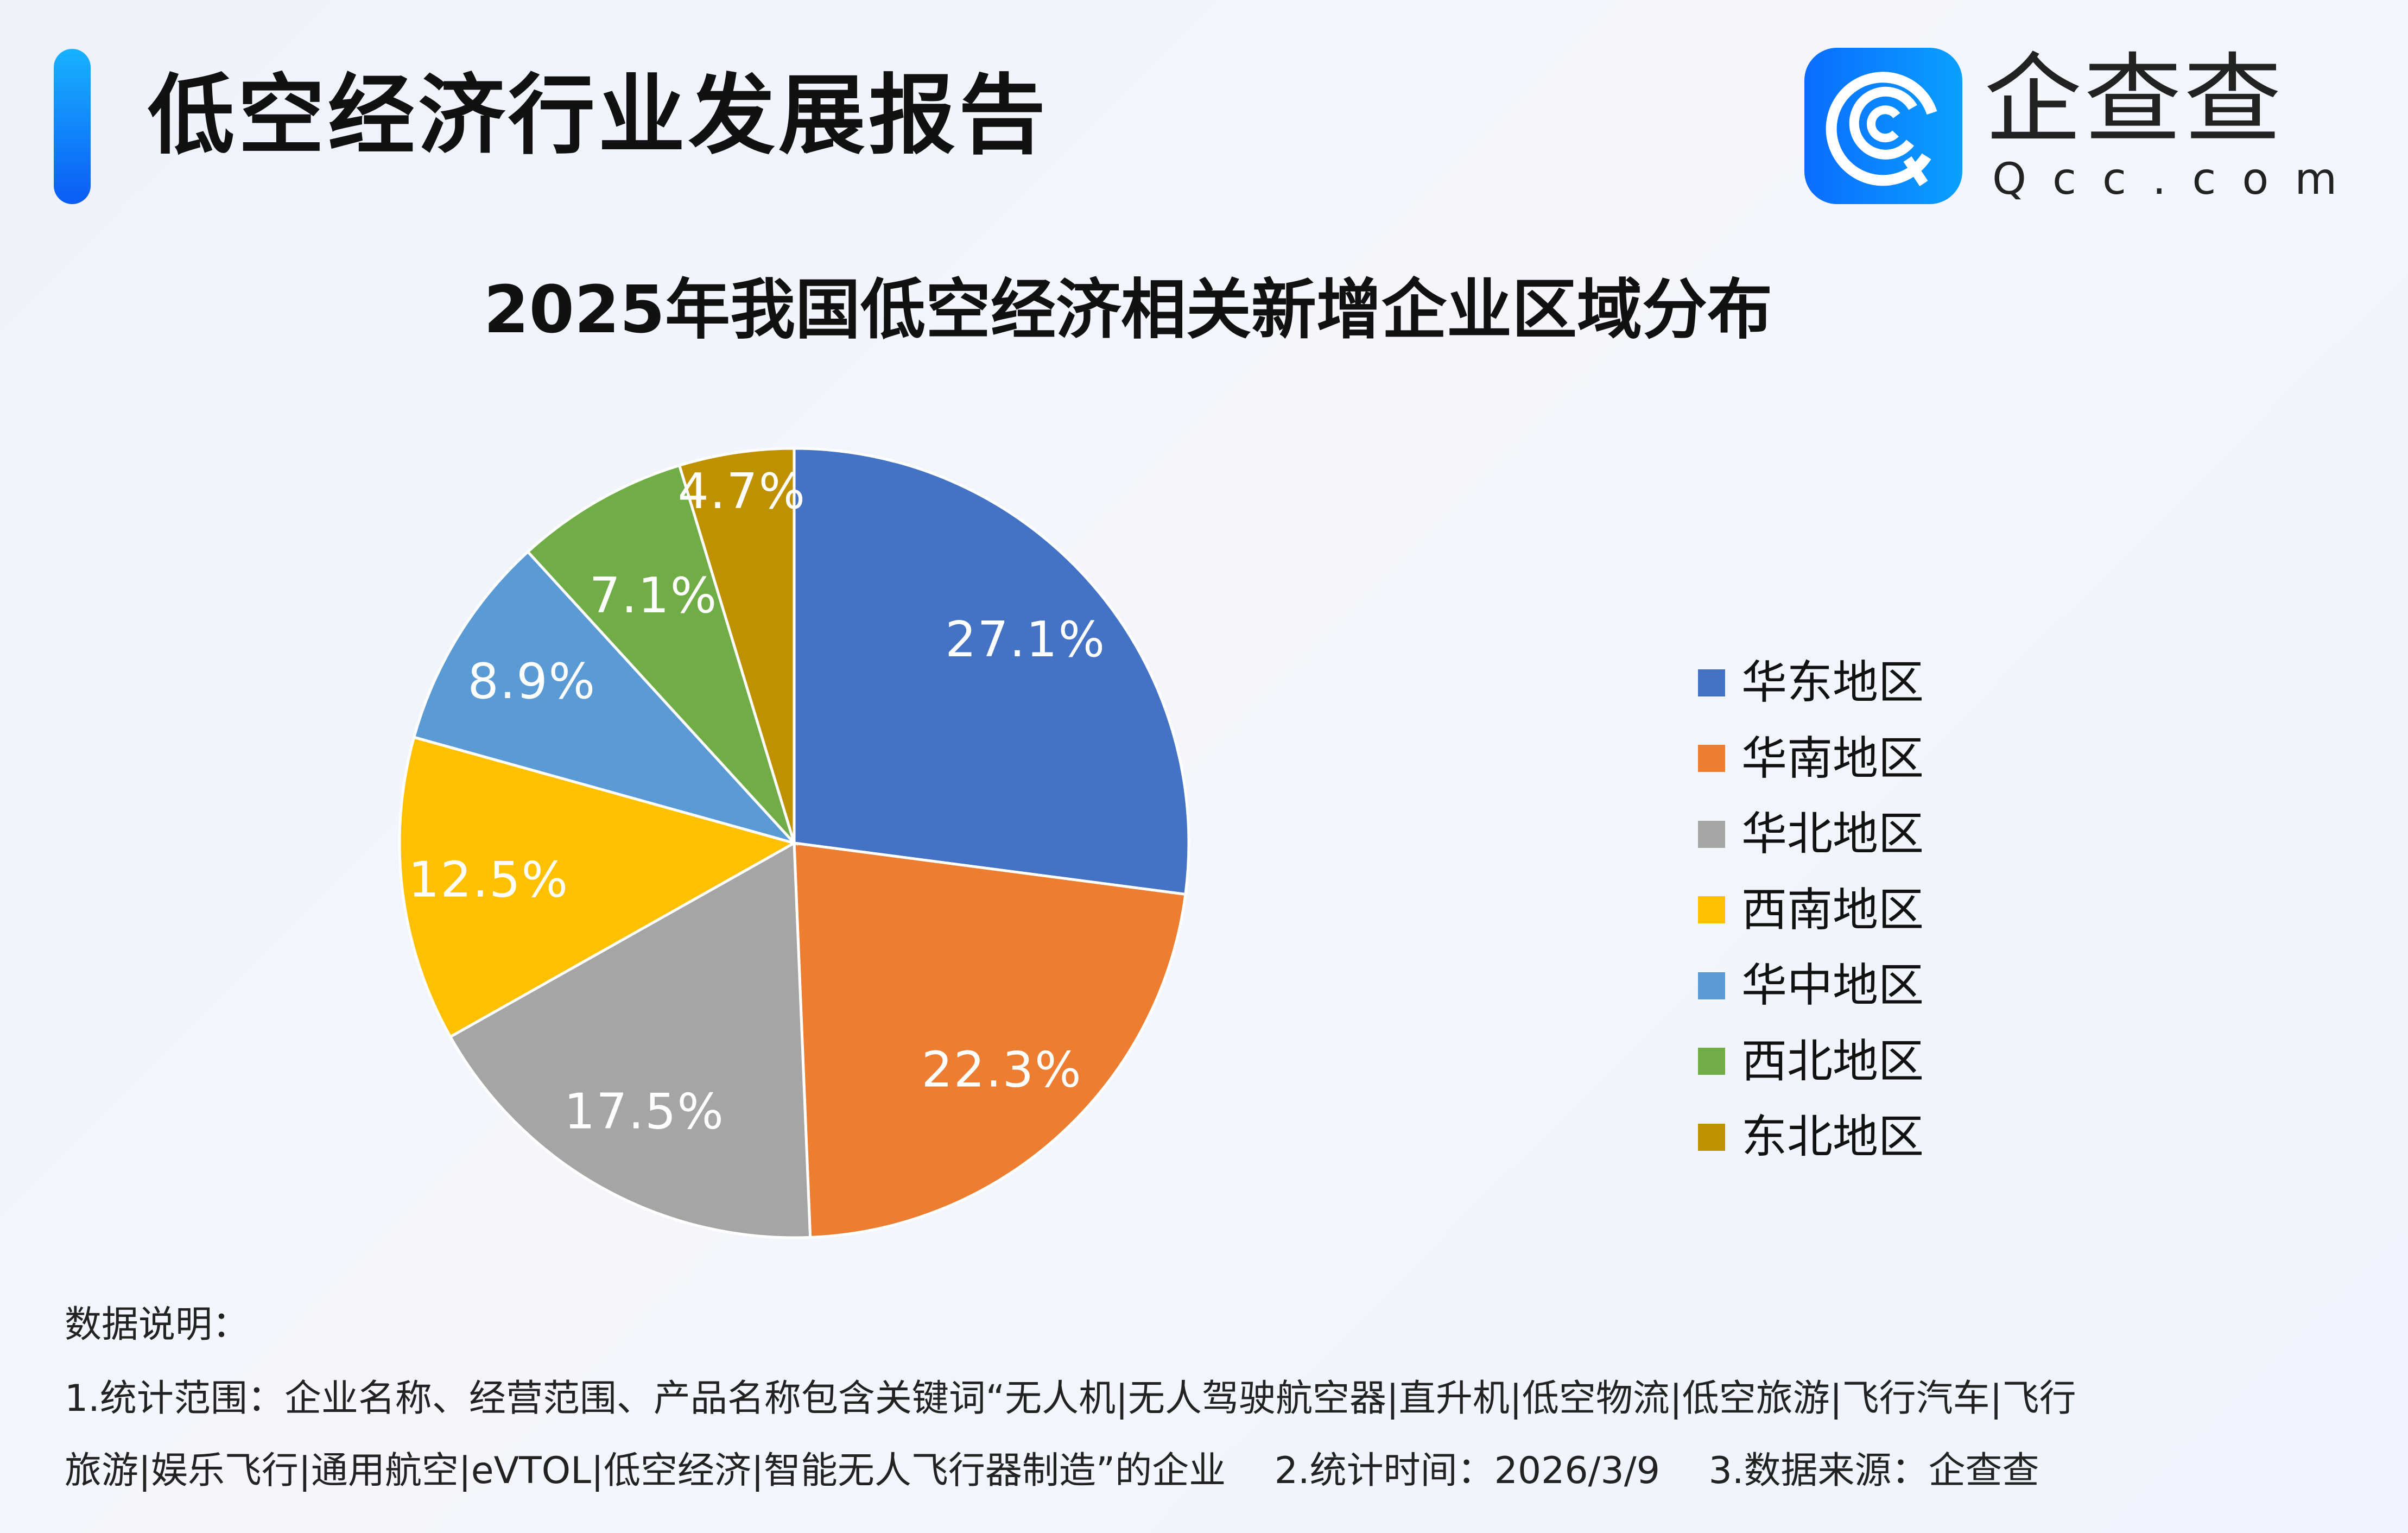  I want to click on legend-item: 华东地区, so click(1811, 683).